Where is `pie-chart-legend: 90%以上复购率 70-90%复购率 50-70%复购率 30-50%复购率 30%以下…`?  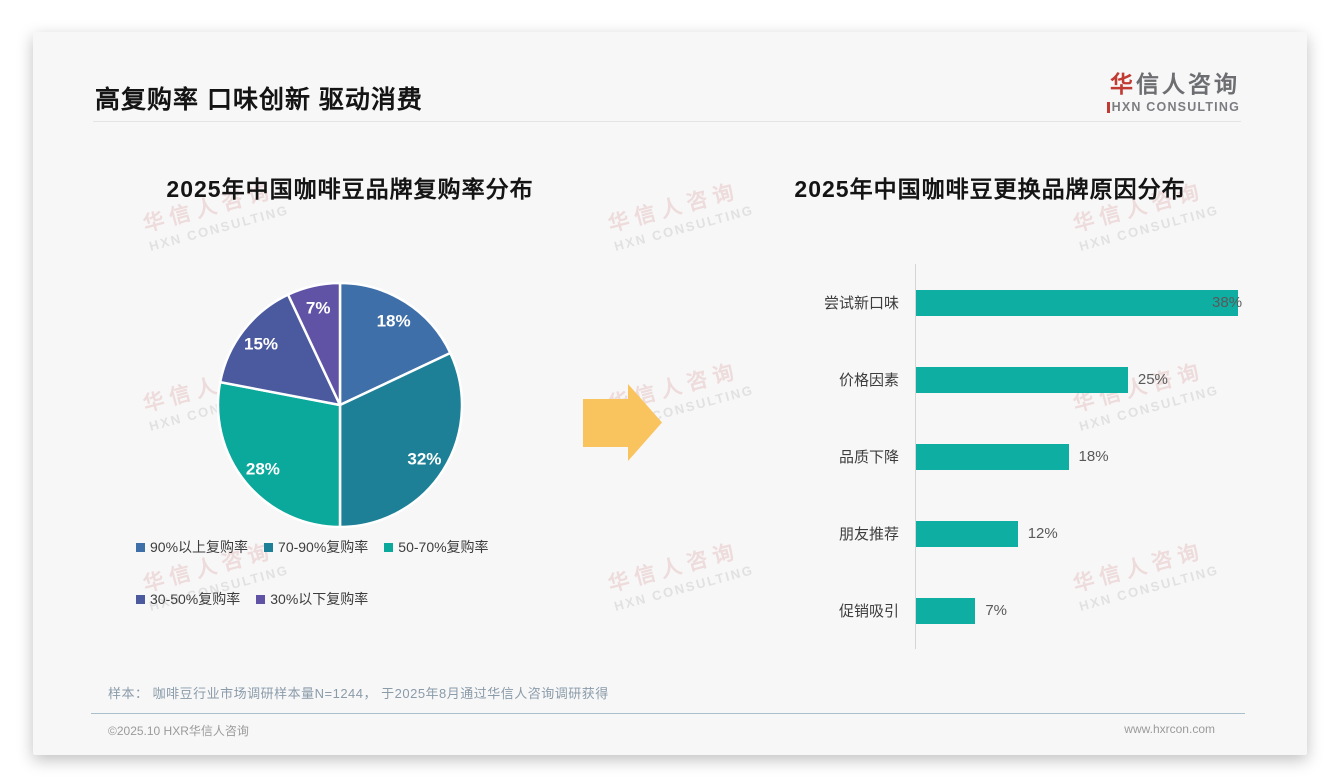 pie-chart-legend: 90%以上复购率 70-90%复购率 50-70%复购率 30-50%复购率 30%以下… is located at coordinates (362, 573).